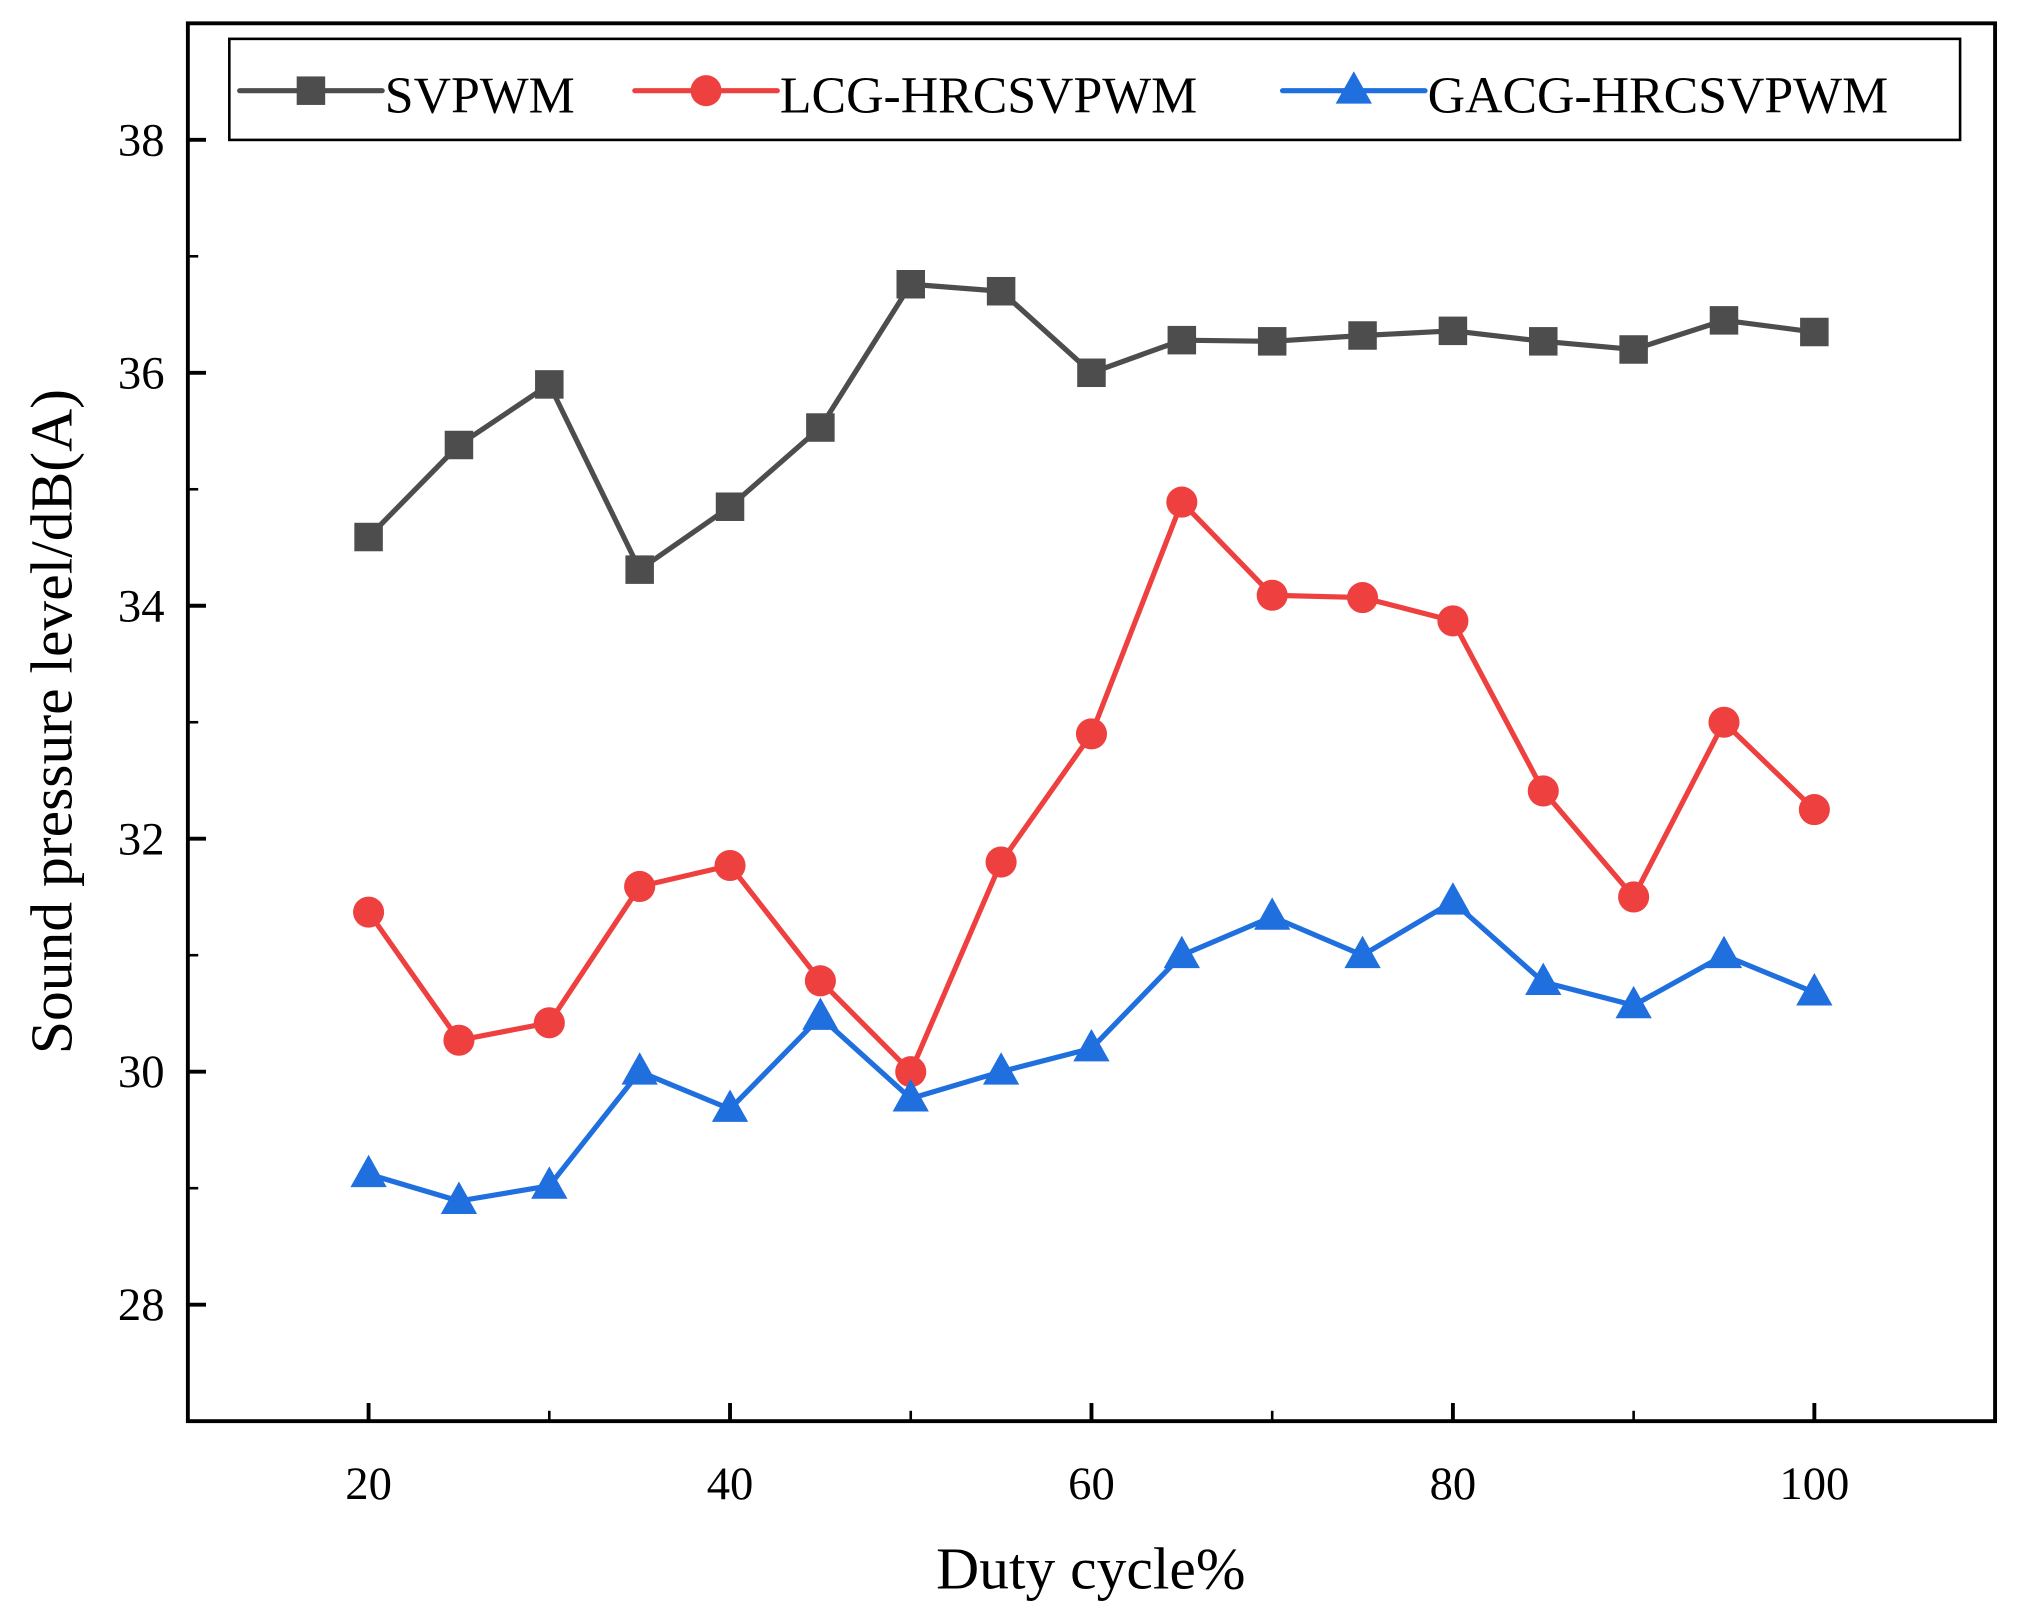  I want to click on y-tick-label: 30, so click(141, 1072).